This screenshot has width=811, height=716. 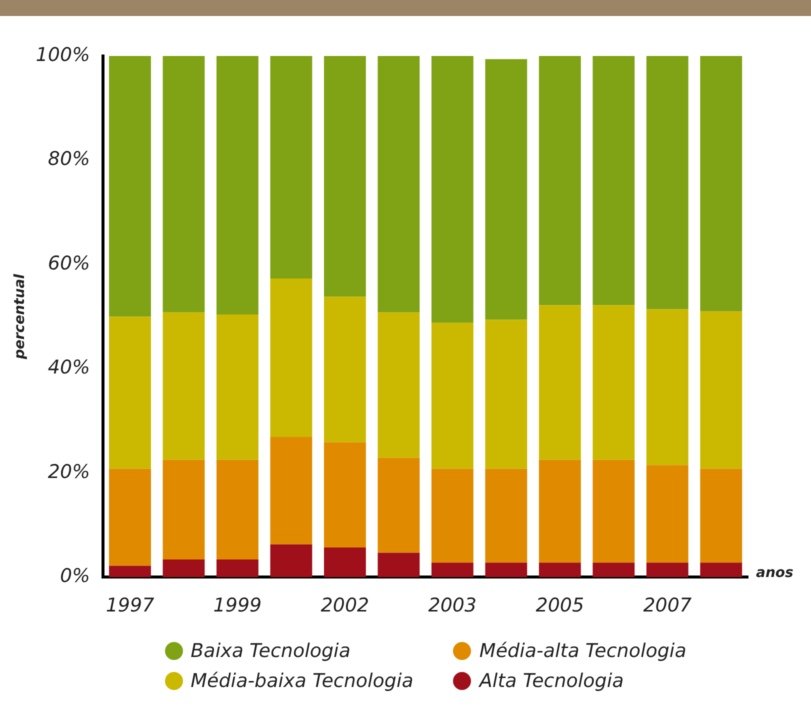 I want to click on x-tick-label: 2007, so click(x=667, y=605).